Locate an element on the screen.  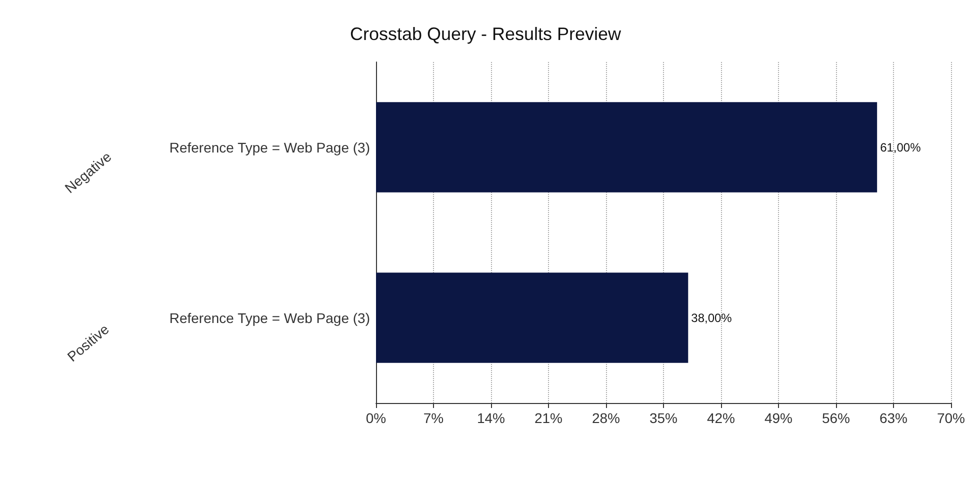
data-label: 38,00% is located at coordinates (711, 317).